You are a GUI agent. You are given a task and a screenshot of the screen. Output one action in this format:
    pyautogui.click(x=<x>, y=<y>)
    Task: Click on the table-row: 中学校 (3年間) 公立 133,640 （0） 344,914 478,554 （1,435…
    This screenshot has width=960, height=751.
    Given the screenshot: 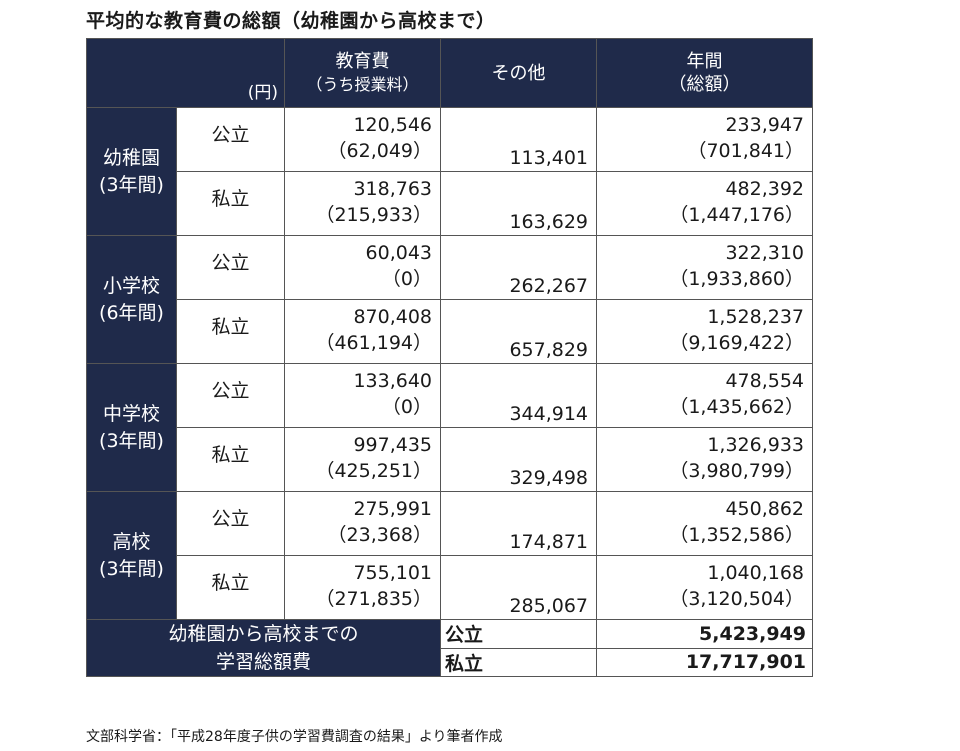 What is the action you would take?
    pyautogui.click(x=450, y=427)
    